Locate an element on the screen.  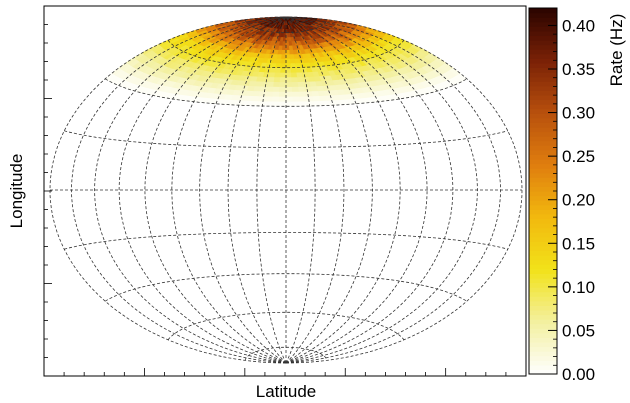
colorbar-tick-label: 0.10 is located at coordinates (578, 287).